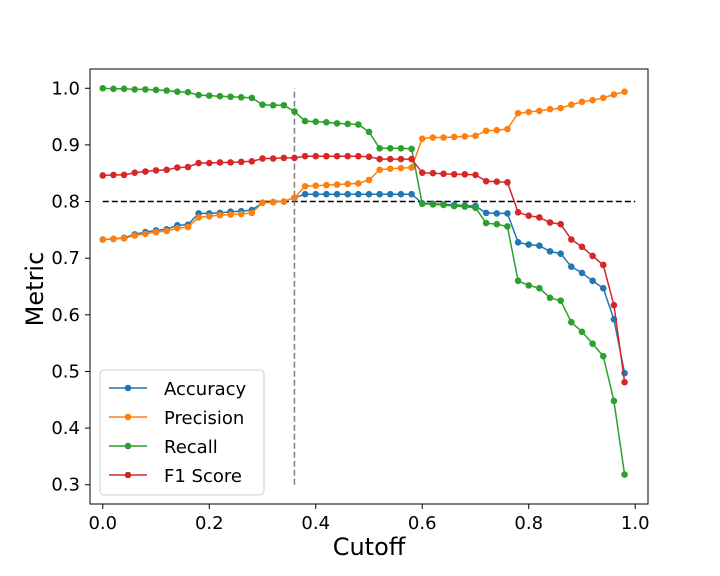  Describe the element at coordinates (65, 485) in the screenshot. I see `y-tick-label: 0.3` at that location.